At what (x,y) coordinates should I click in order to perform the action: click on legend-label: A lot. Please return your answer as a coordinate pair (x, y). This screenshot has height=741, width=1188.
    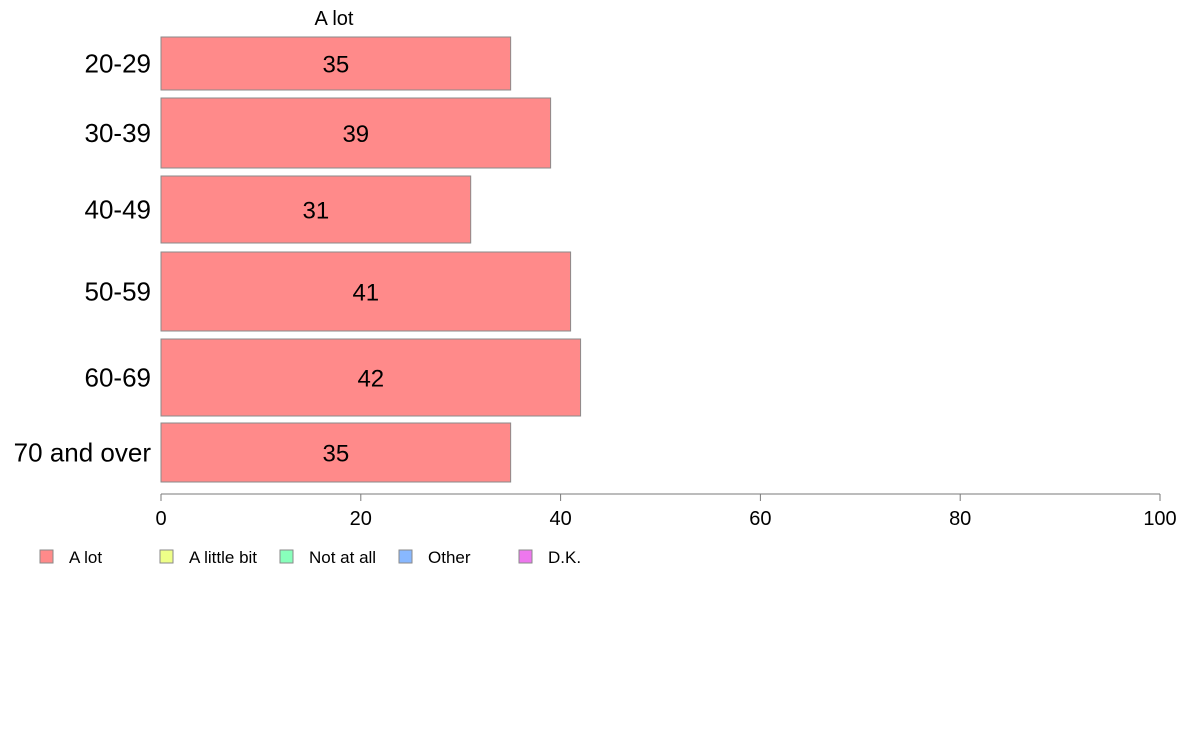
    Looking at the image, I should click on (85, 557).